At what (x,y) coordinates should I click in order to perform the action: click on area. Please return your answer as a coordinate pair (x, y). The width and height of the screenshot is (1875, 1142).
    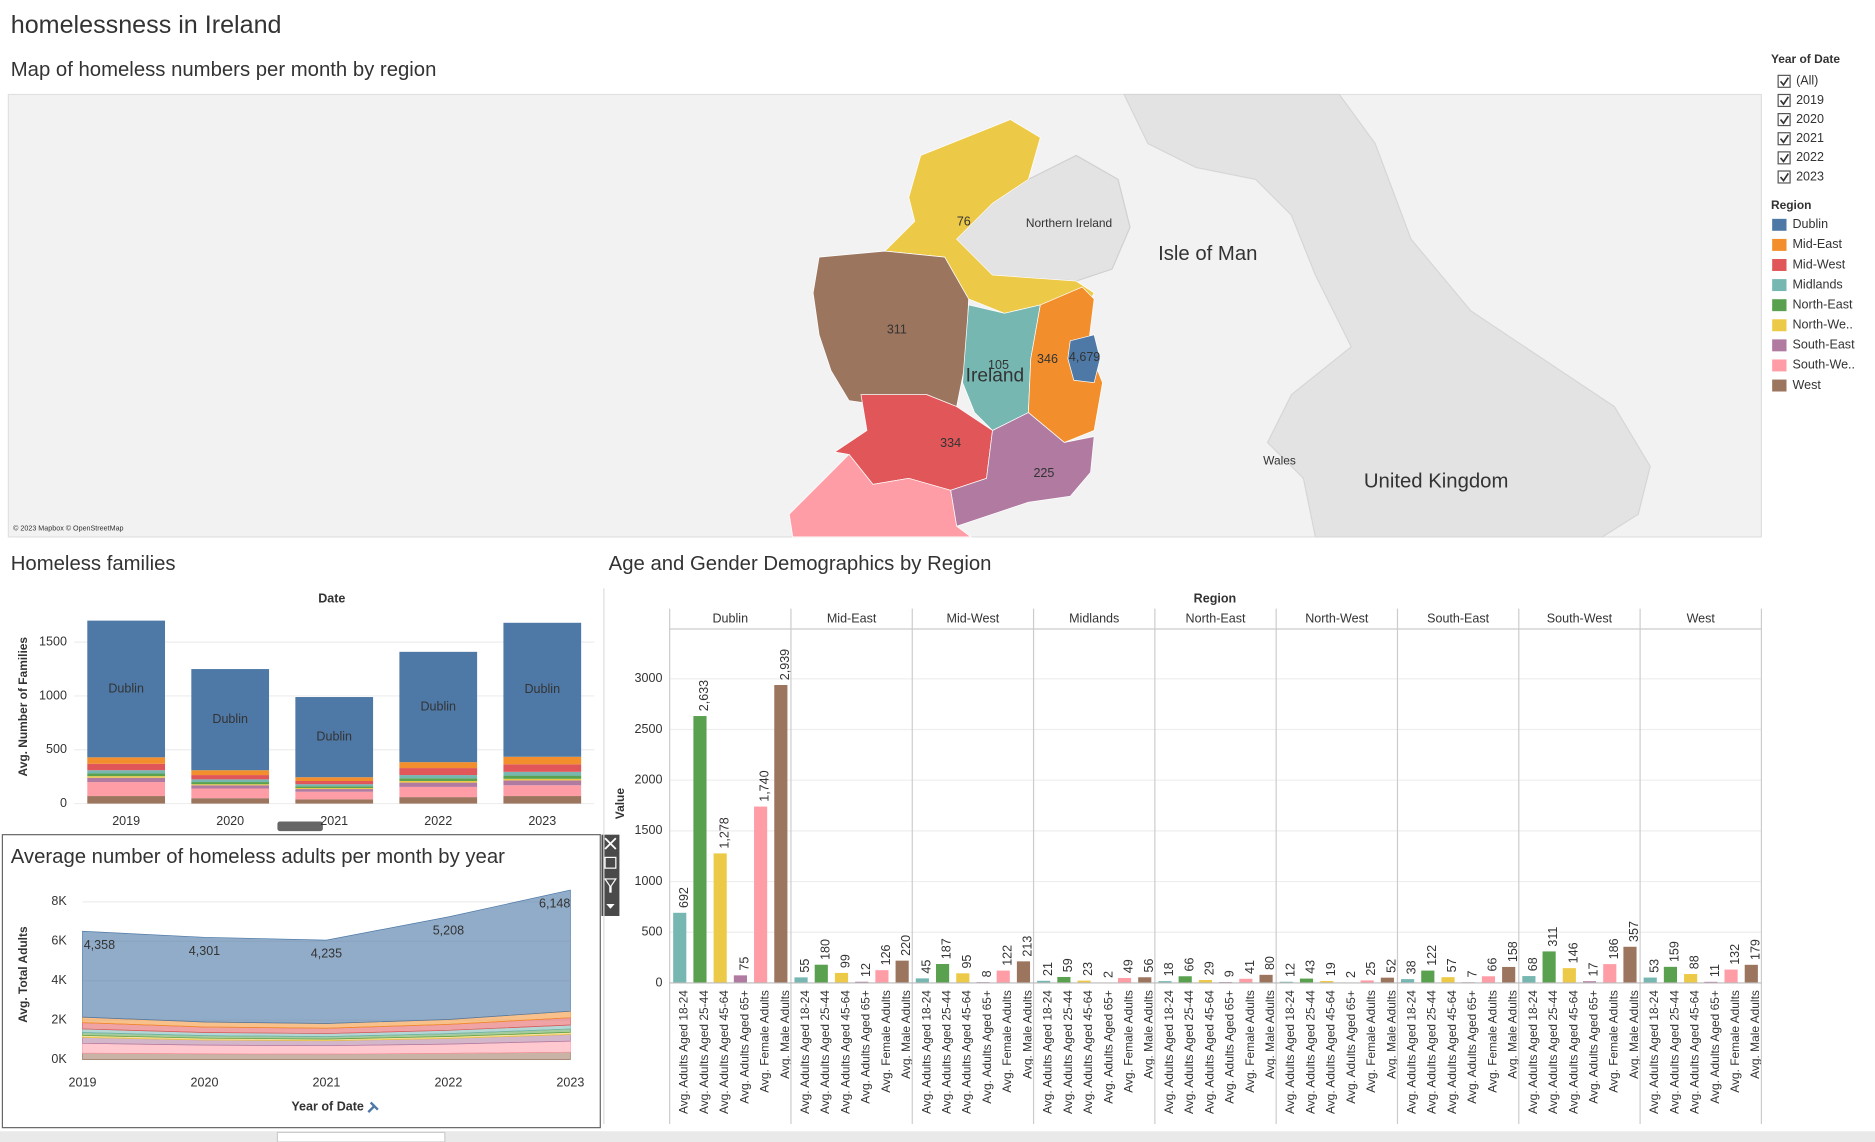
    Looking at the image, I should click on (326, 956).